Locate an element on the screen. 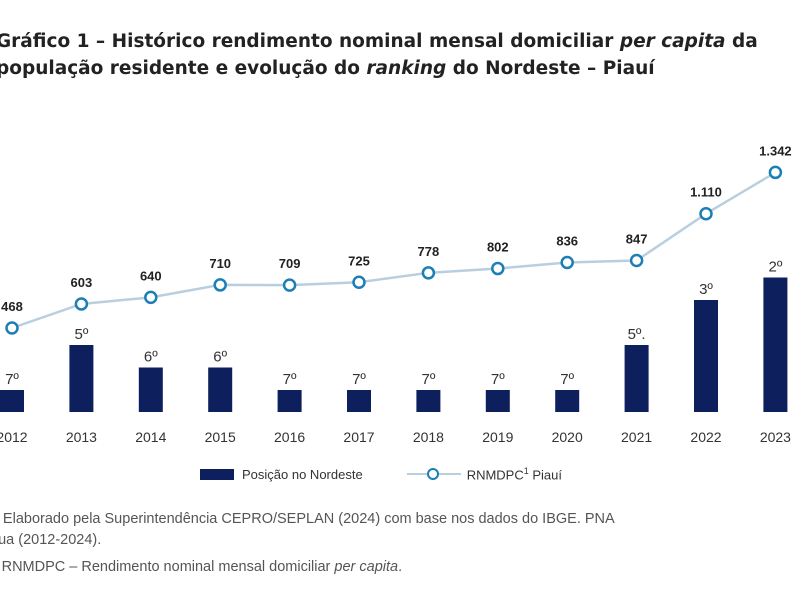 The width and height of the screenshot is (800, 600). line-label-2012: 468 is located at coordinates (12, 306).